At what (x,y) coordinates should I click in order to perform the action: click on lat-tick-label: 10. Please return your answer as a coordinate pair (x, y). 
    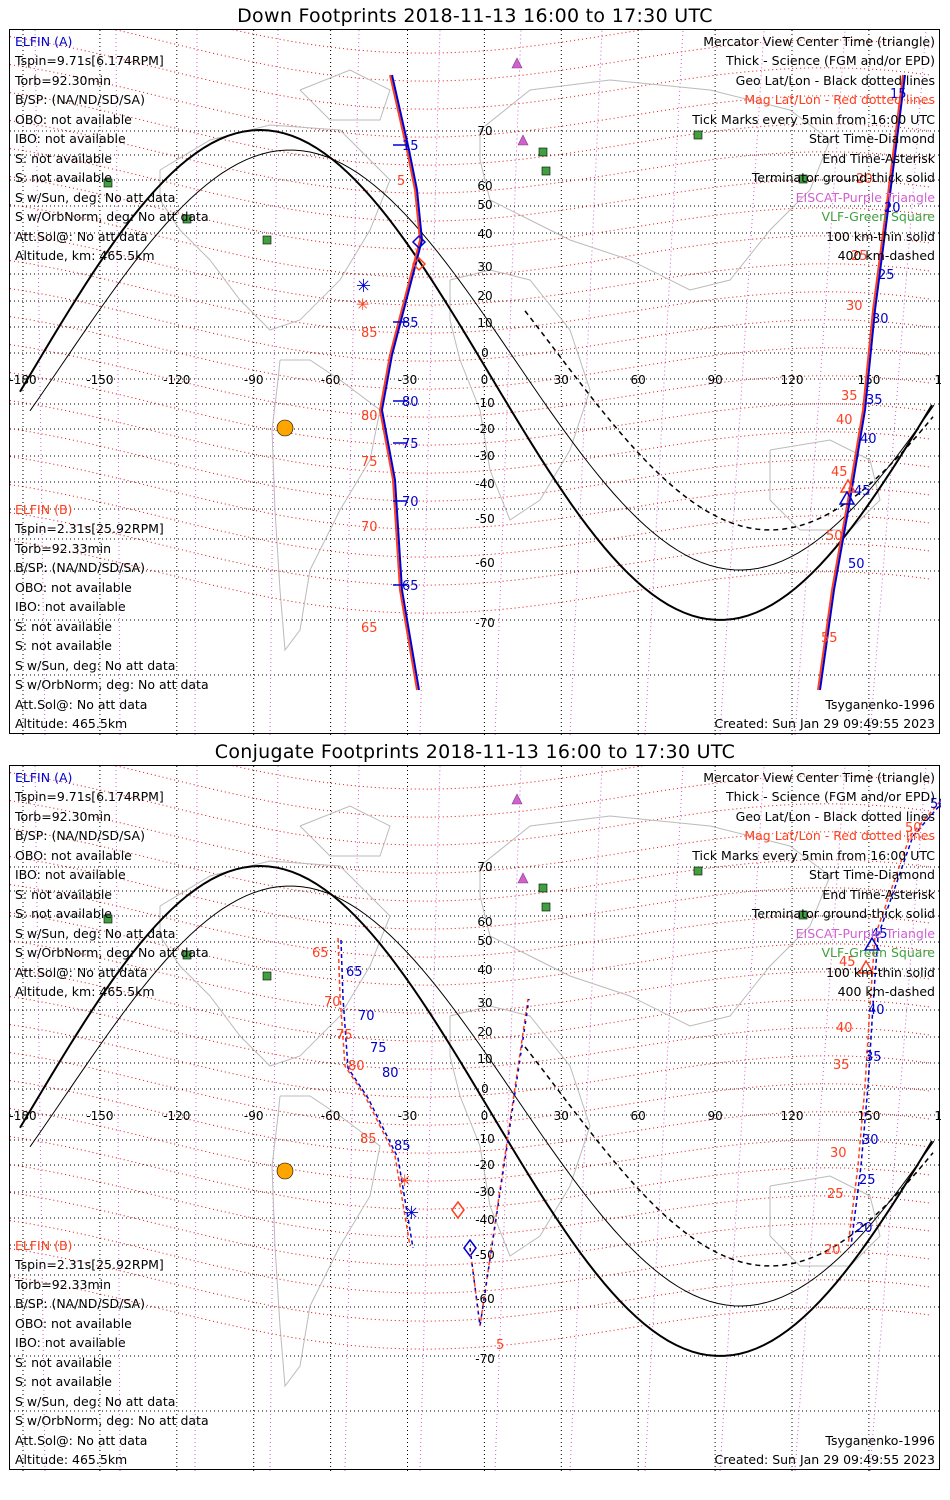
    Looking at the image, I should click on (484, 1059).